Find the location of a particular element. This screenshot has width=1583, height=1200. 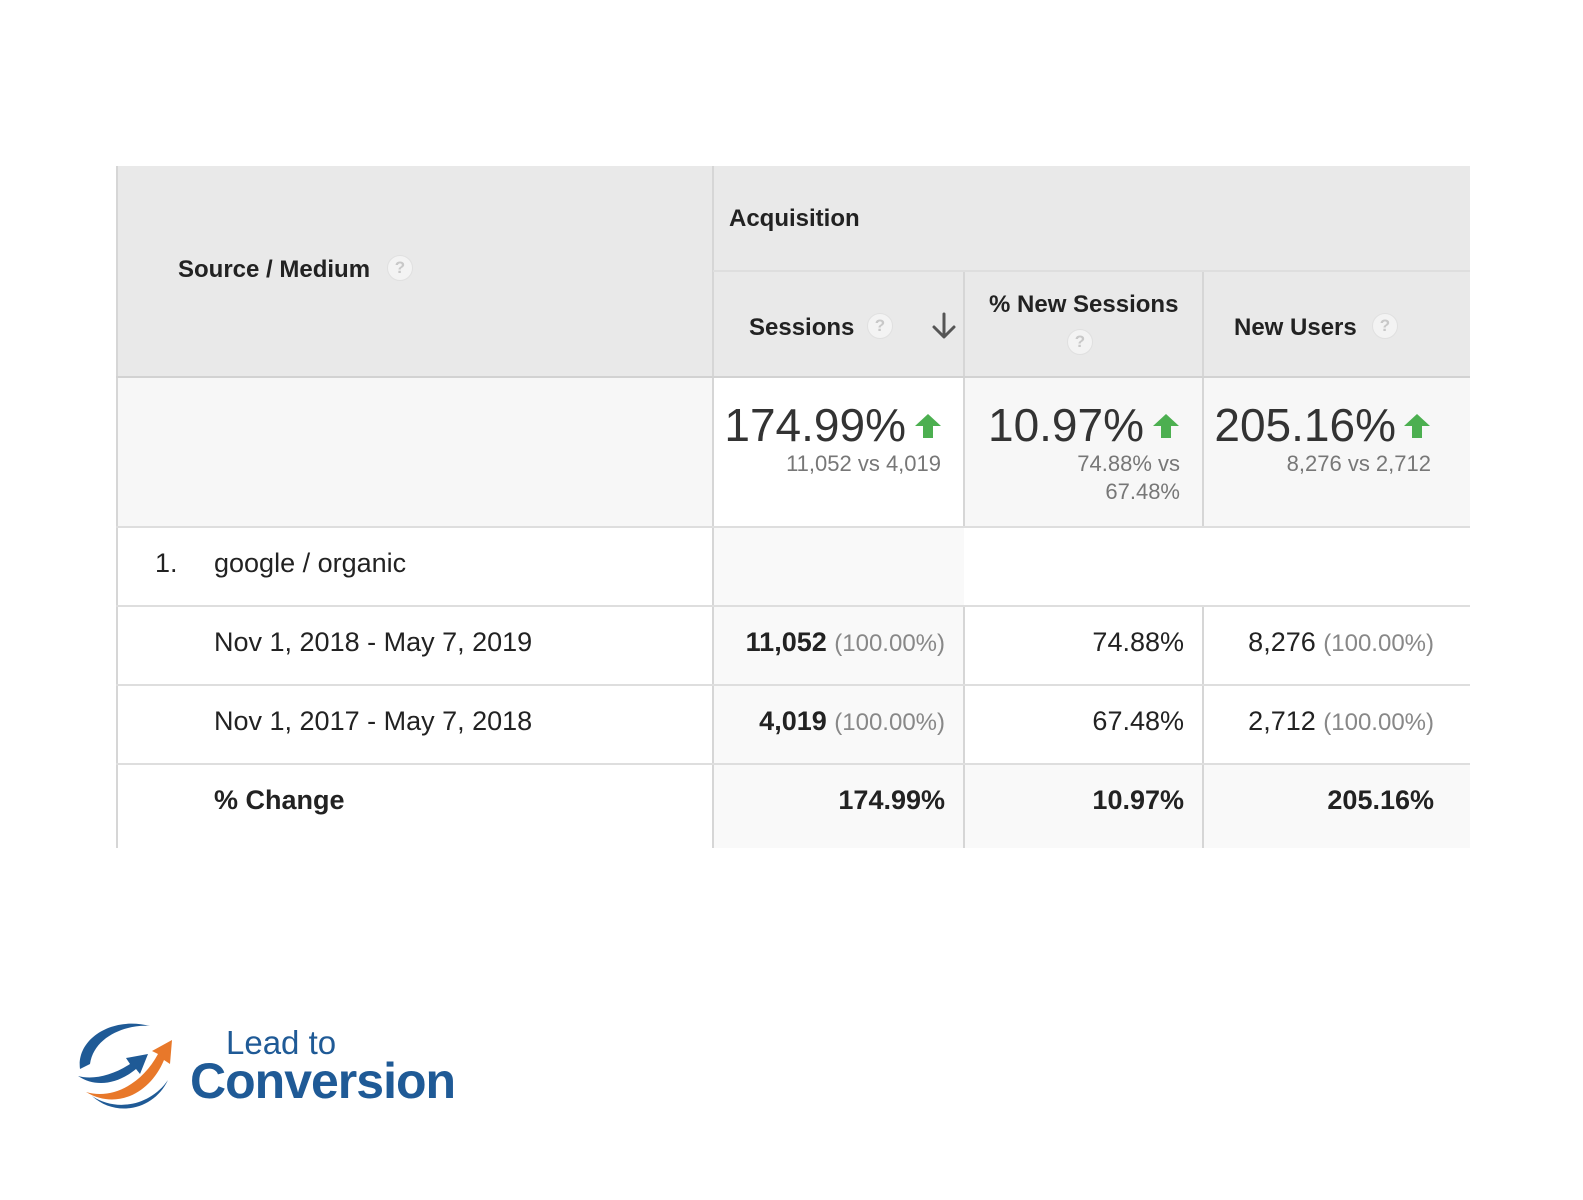

lead-to-conversion-logo: Lead to Conversion is located at coordinates (267, 1067).